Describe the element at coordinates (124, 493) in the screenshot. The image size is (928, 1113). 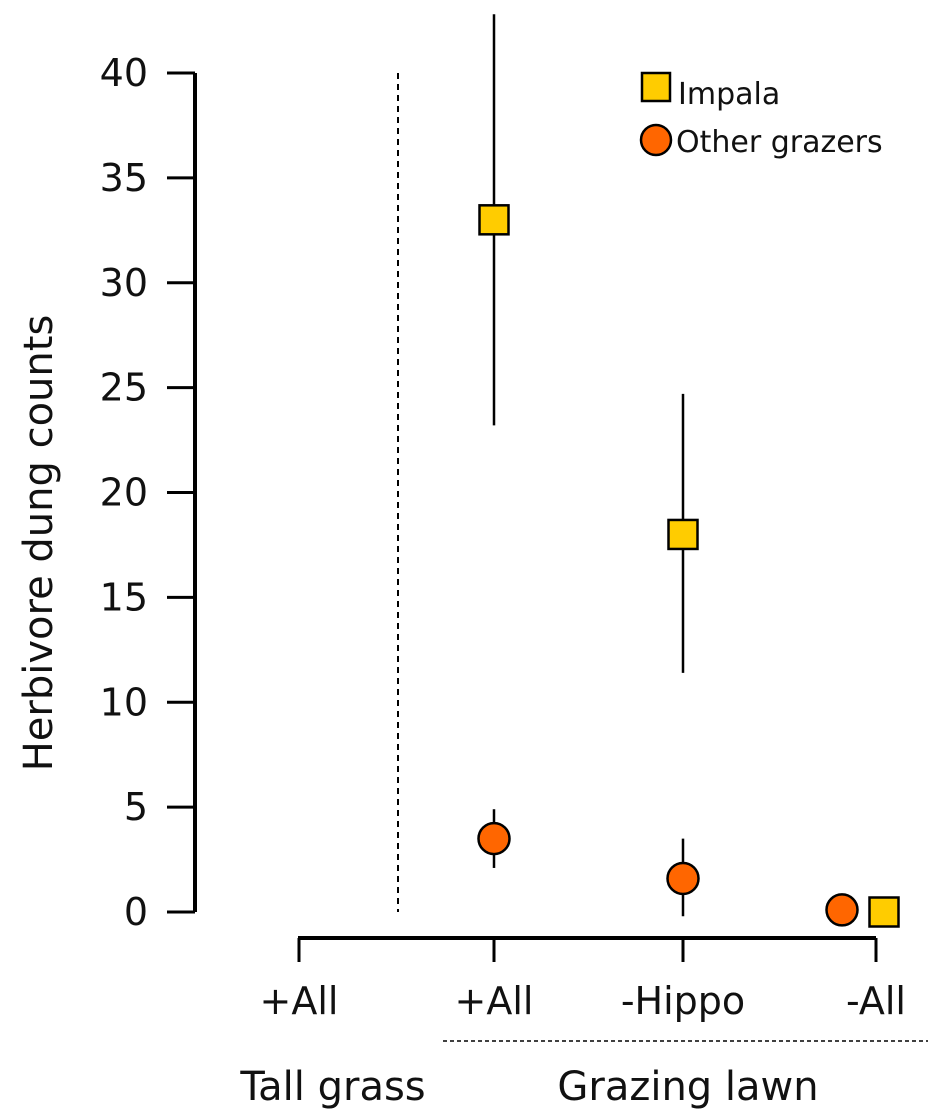
I see `y-tick-label: 20` at that location.